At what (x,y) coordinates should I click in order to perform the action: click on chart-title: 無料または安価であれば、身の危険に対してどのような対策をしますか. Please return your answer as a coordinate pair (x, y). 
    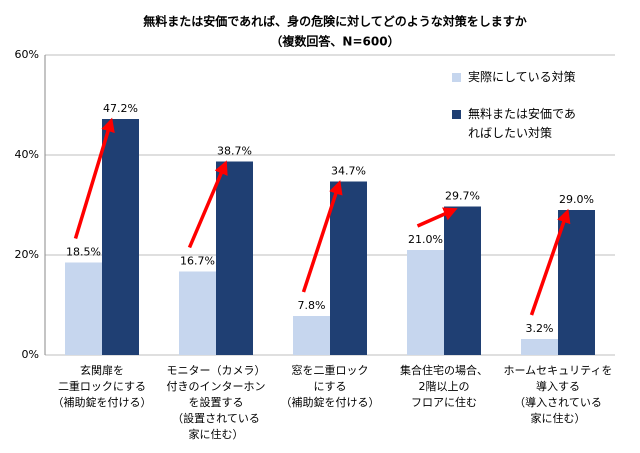
    Looking at the image, I should click on (335, 21).